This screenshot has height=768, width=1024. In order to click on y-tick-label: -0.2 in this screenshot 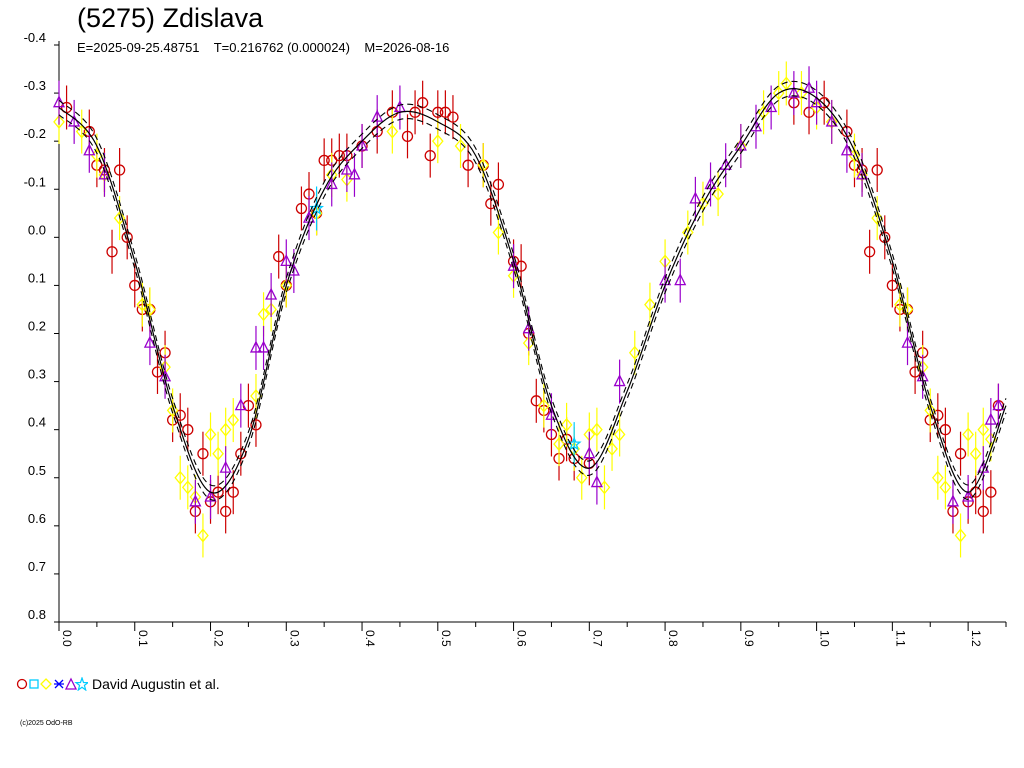, I will do `click(35, 133)`.